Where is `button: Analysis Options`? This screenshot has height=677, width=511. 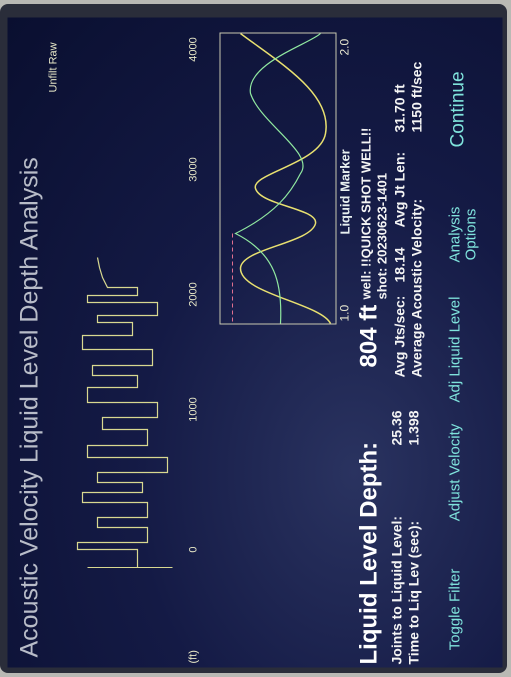 button: Analysis Options is located at coordinates (463, 234).